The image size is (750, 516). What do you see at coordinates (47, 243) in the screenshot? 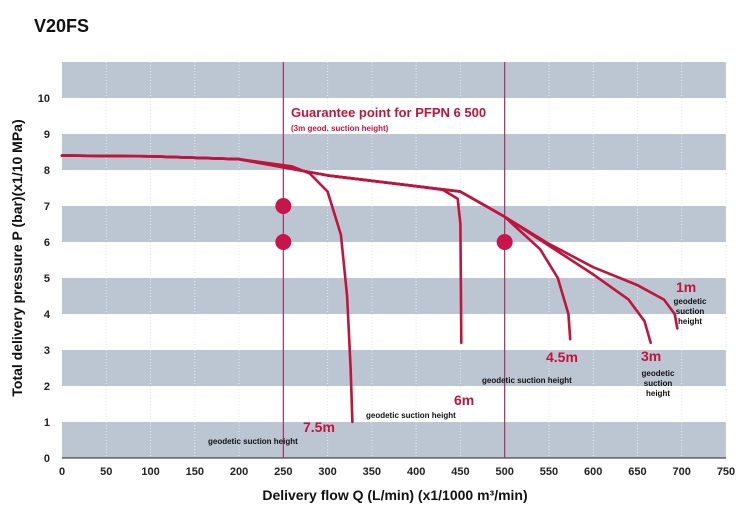
I see `y-tick-label: 6` at bounding box center [47, 243].